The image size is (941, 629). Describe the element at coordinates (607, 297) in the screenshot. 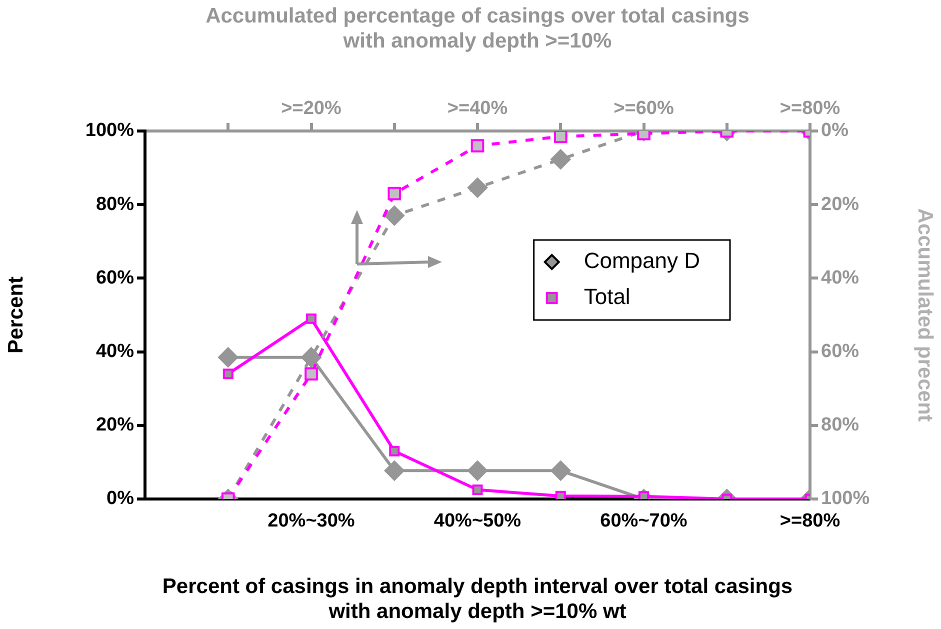

I see `legend-label: Total` at that location.